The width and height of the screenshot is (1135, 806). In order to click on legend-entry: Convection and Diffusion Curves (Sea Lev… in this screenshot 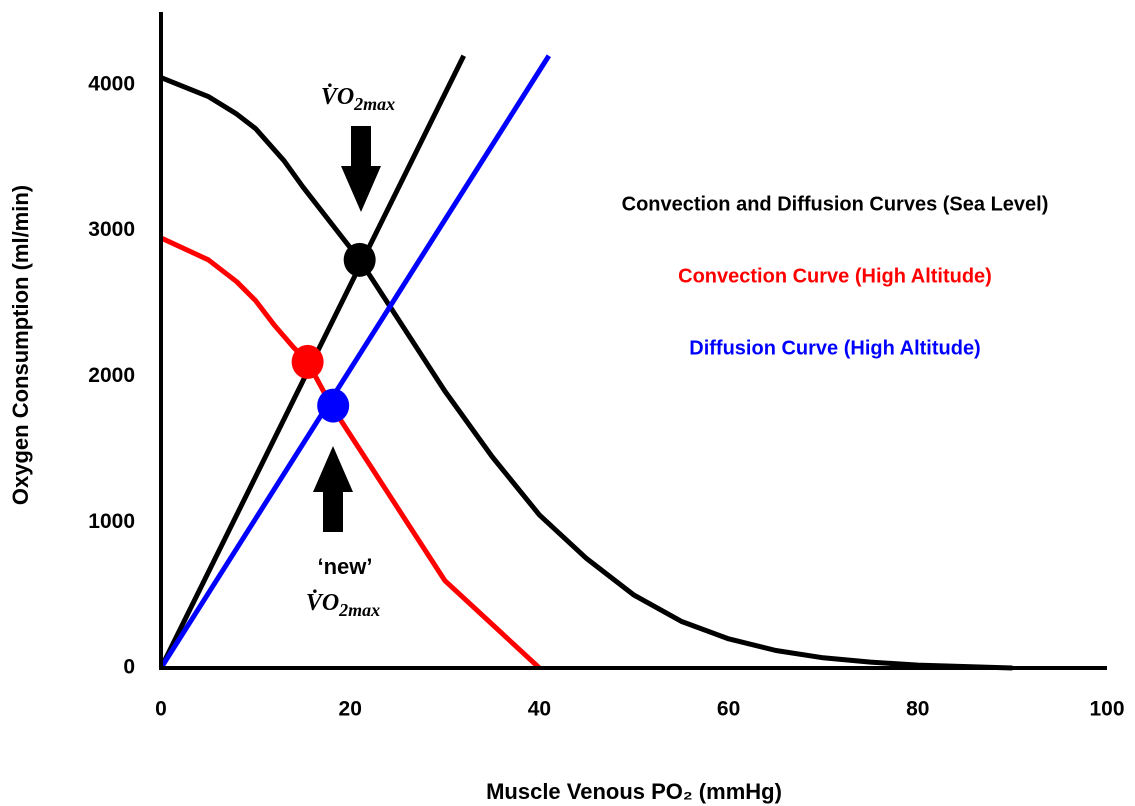, I will do `click(835, 204)`.